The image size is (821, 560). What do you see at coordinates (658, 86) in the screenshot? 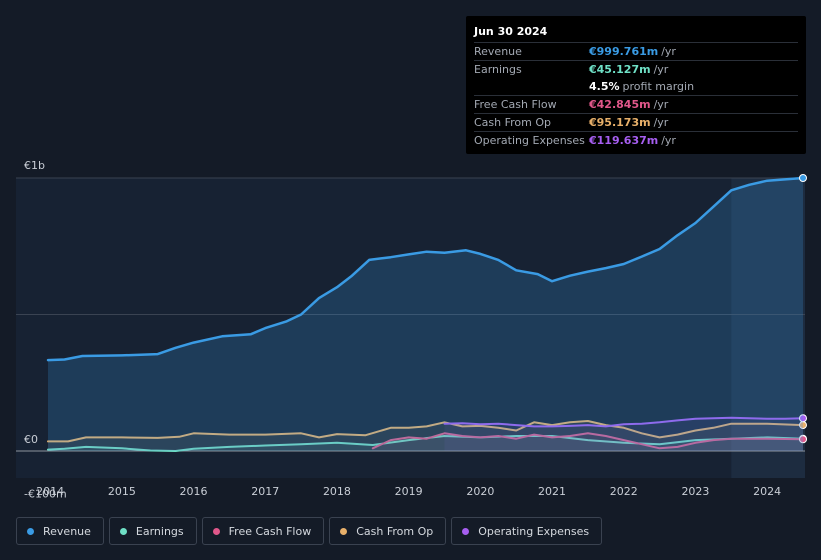
I see `tooltip-unit: profit margin` at bounding box center [658, 86].